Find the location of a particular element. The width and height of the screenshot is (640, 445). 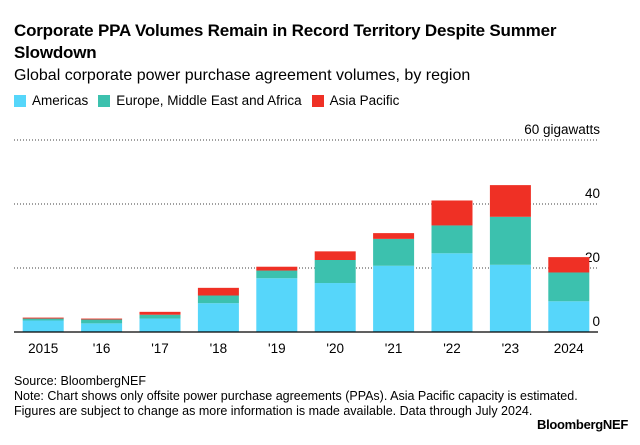

x-tick-label: '19 is located at coordinates (277, 348).